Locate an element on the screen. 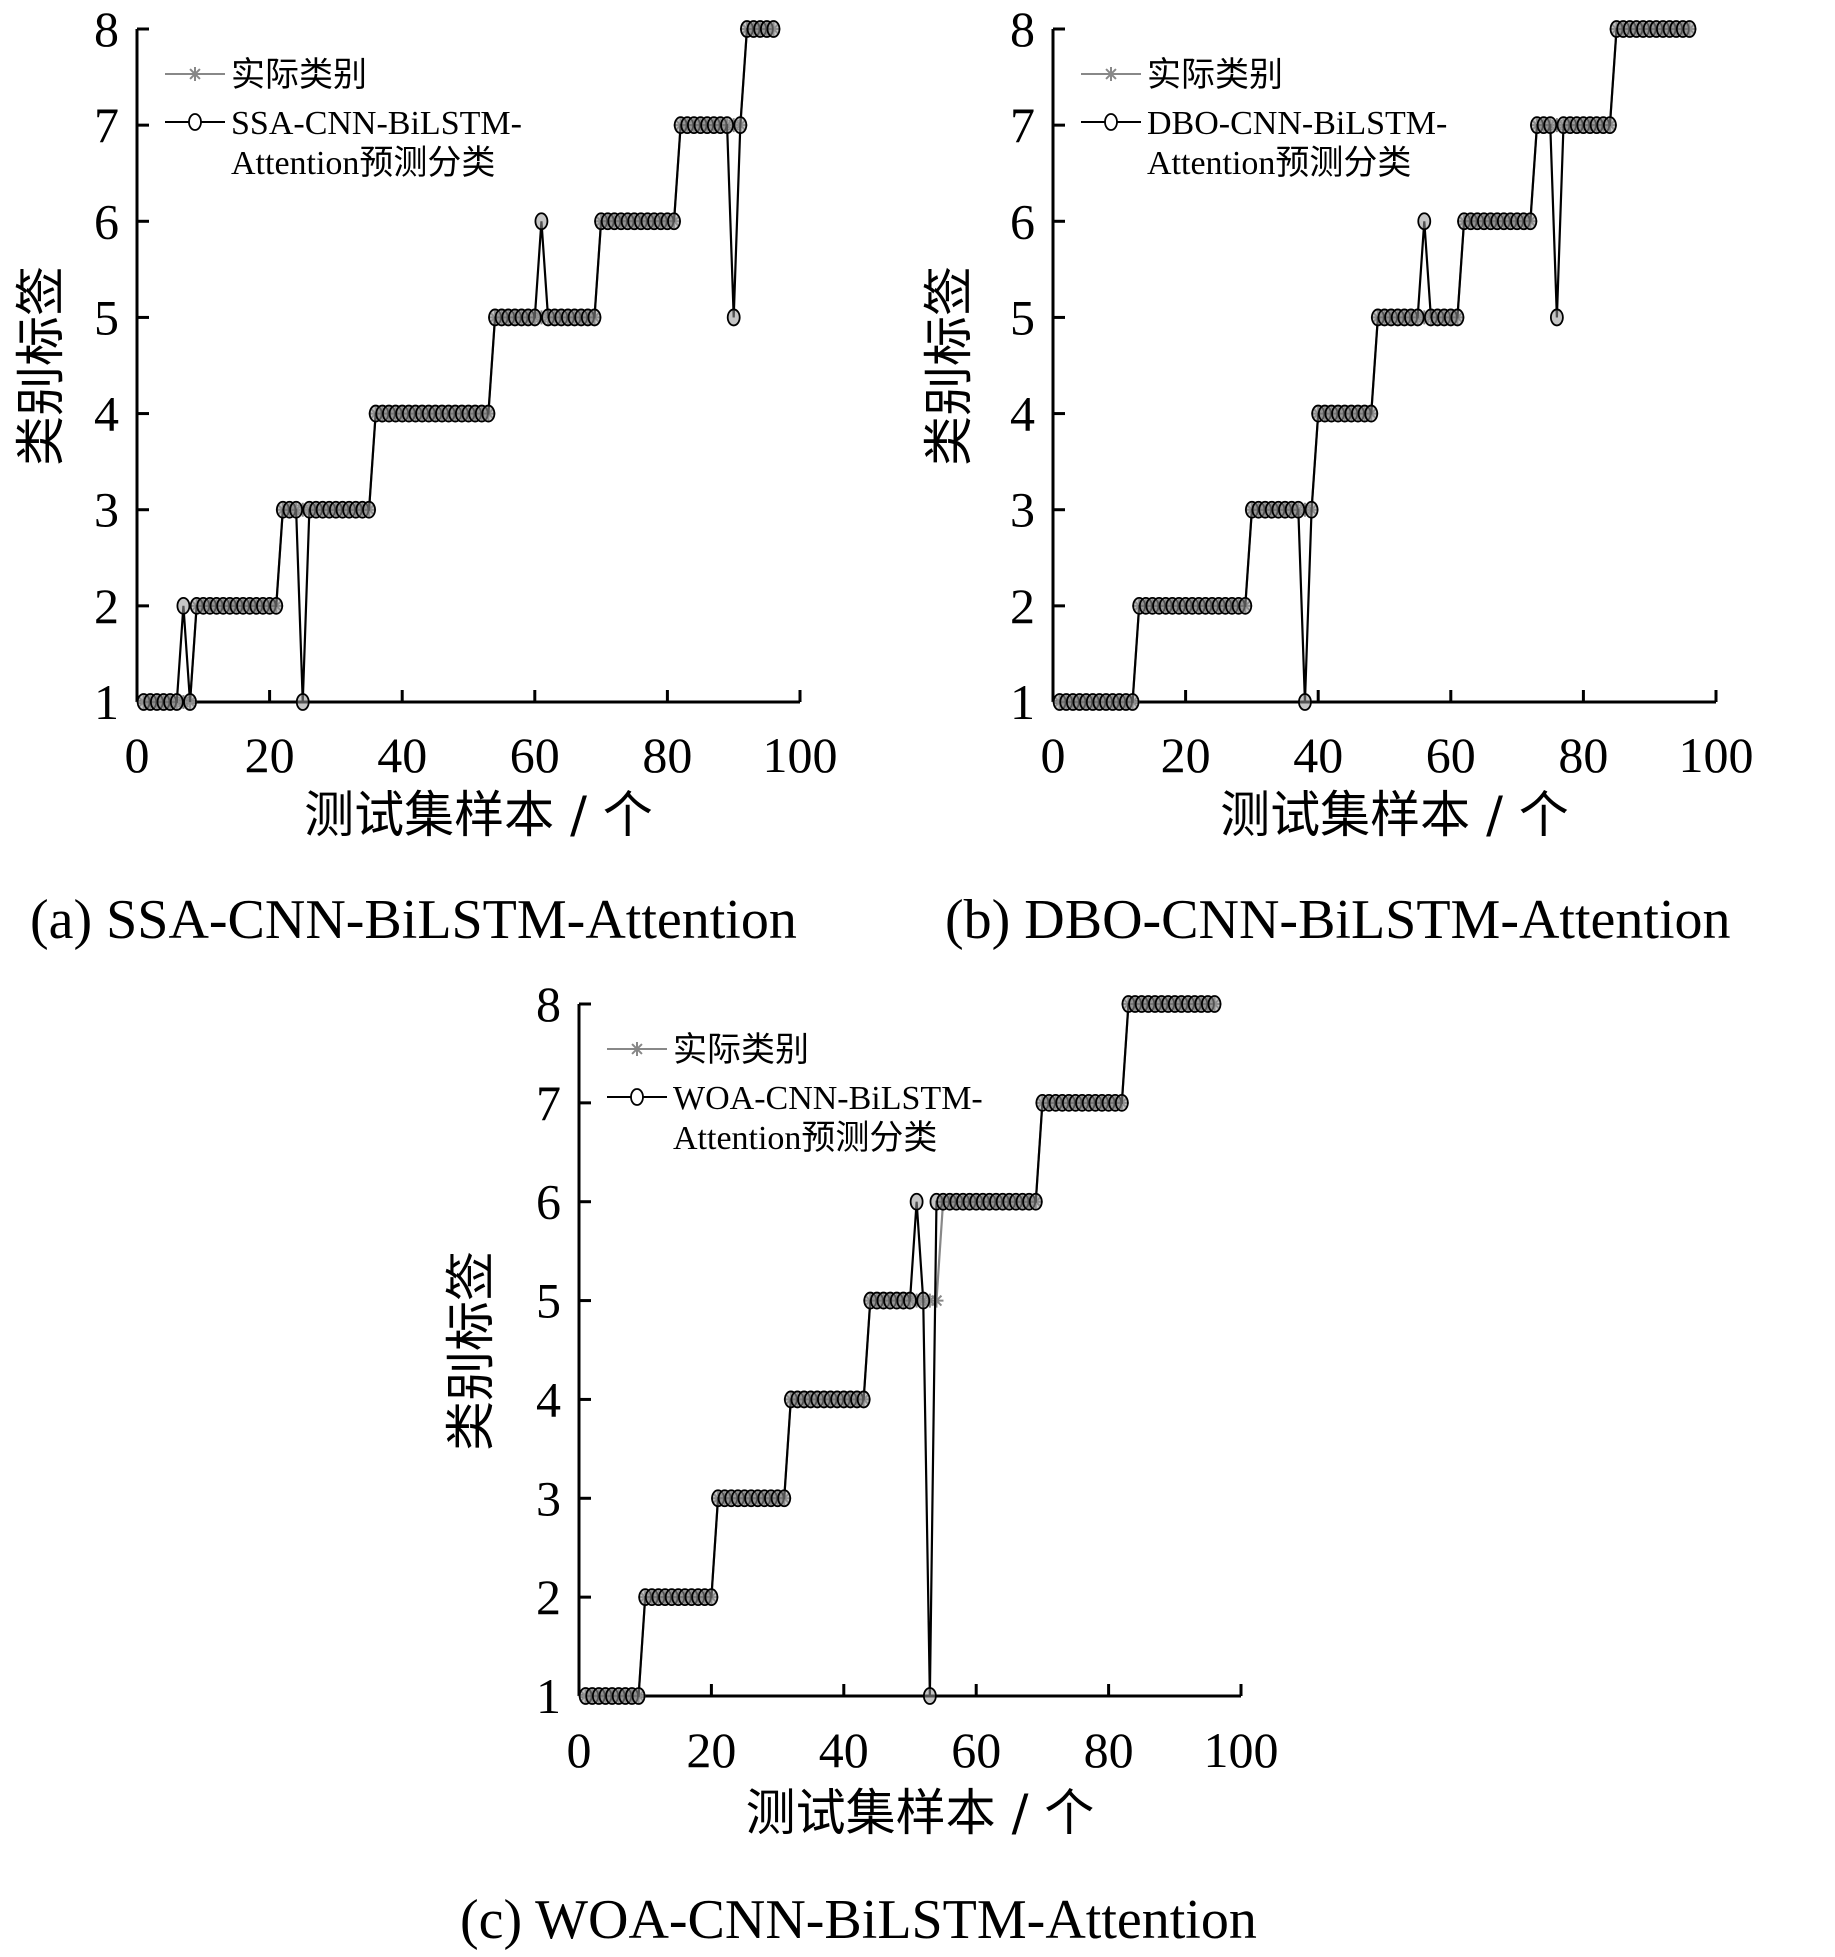 The height and width of the screenshot is (1957, 1835). actual-point is located at coordinates (936, 1300).